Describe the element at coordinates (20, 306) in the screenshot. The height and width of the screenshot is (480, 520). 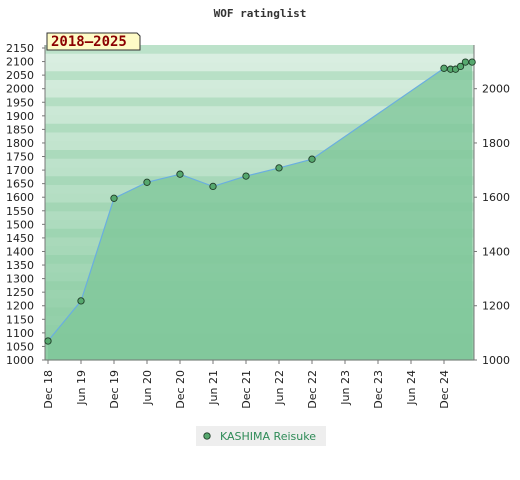
I see `left-tick-label: 1200` at that location.